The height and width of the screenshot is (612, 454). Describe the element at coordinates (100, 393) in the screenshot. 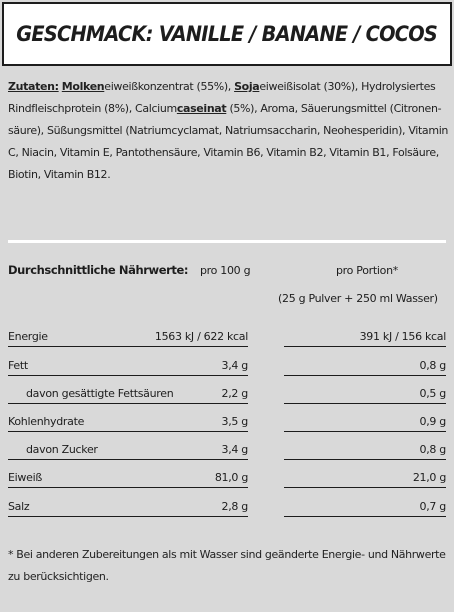

I see `nutrient-name: davon gesättigte Fettsäuren` at that location.